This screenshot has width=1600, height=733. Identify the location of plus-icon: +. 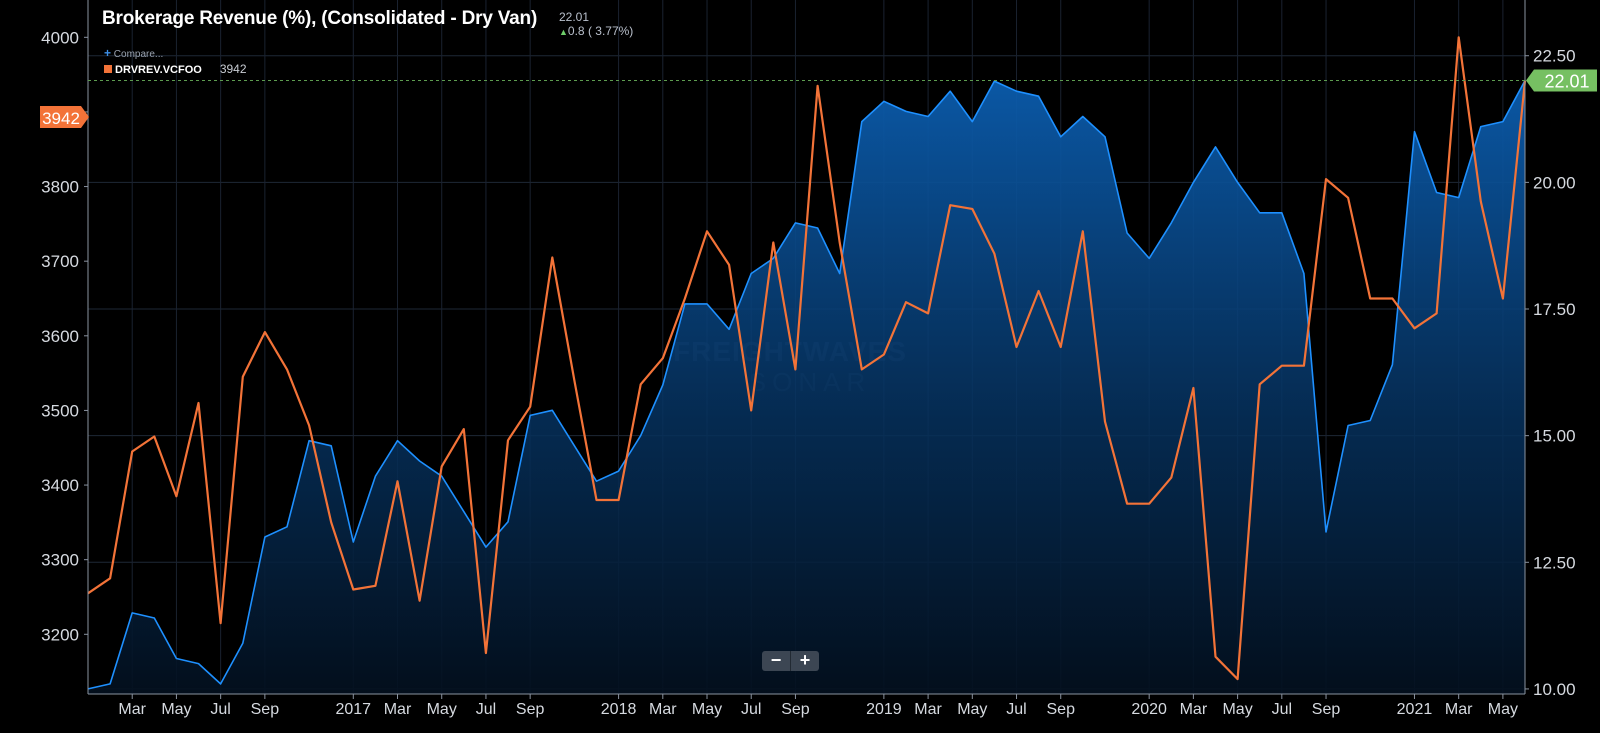
(108, 53).